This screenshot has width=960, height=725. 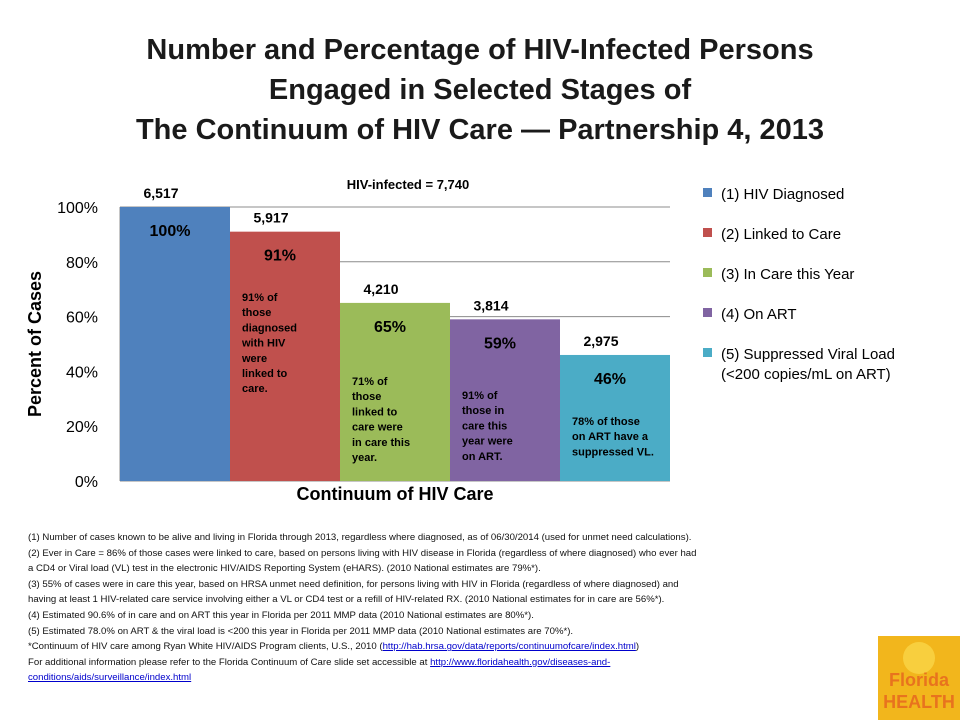 I want to click on bar-note-line: year were, so click(x=487, y=442).